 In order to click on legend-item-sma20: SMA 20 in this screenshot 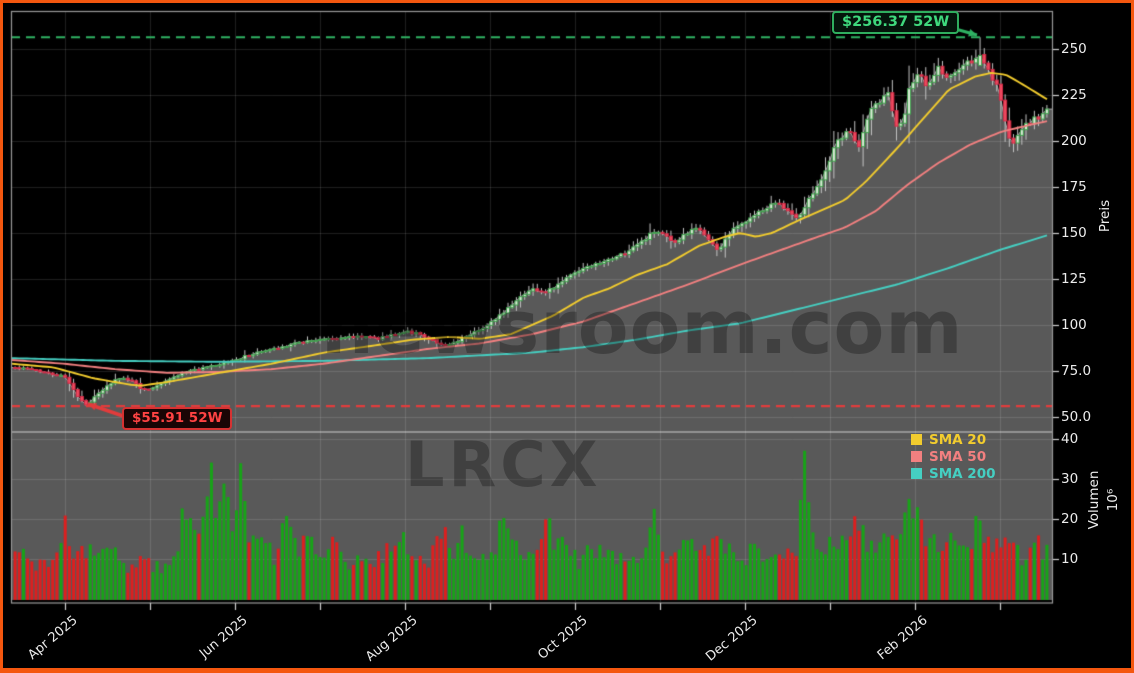, I will do `click(953, 439)`.